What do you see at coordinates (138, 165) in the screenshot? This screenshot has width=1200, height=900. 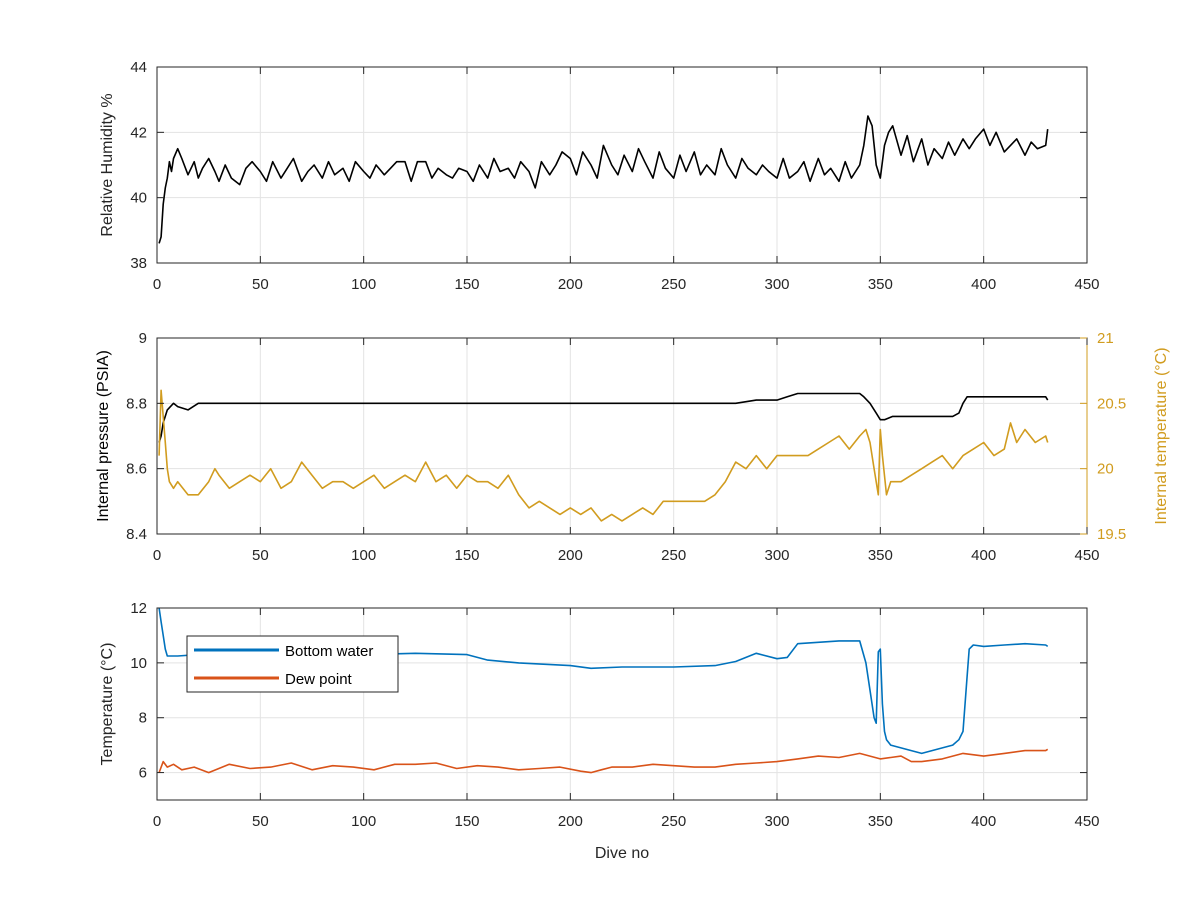 I see `y-tick-labels: 38 40 42 44` at bounding box center [138, 165].